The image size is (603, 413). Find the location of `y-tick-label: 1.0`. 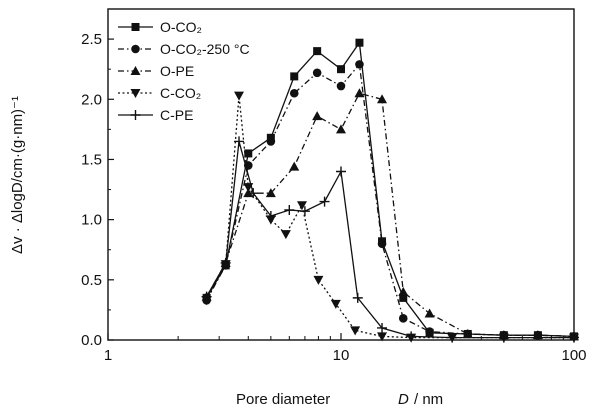

y-tick-label: 1.0 is located at coordinates (91, 220).